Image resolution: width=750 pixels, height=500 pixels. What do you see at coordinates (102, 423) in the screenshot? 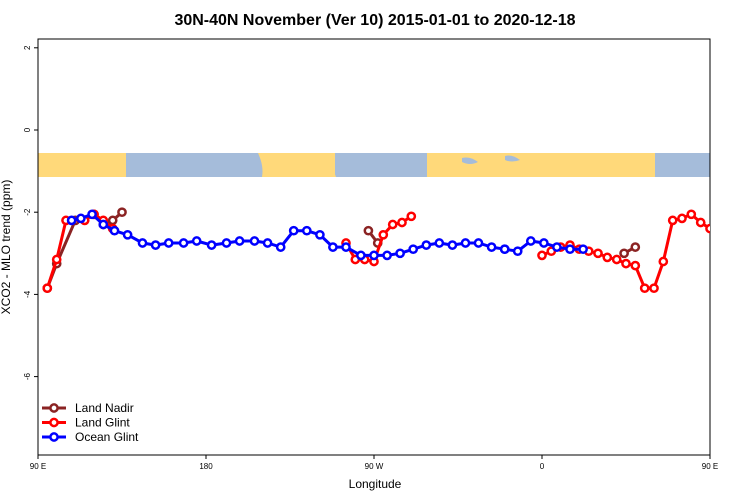
I see `legend-label: Land Glint` at bounding box center [102, 423].